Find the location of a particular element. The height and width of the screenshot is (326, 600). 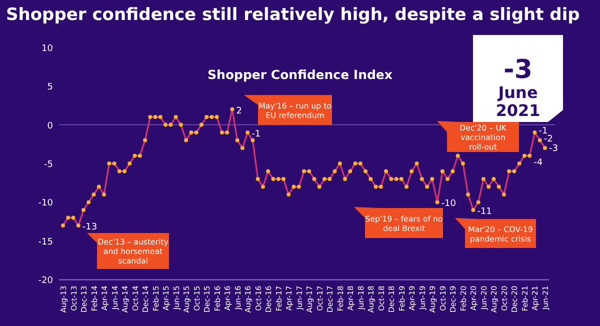

data-label: -10 is located at coordinates (448, 204).